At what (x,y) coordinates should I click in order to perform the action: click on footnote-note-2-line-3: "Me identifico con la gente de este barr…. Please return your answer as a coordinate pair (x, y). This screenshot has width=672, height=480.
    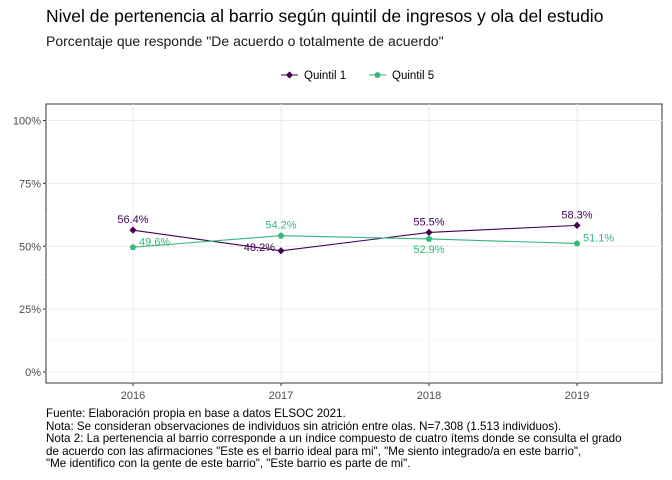
    Looking at the image, I should click on (228, 464).